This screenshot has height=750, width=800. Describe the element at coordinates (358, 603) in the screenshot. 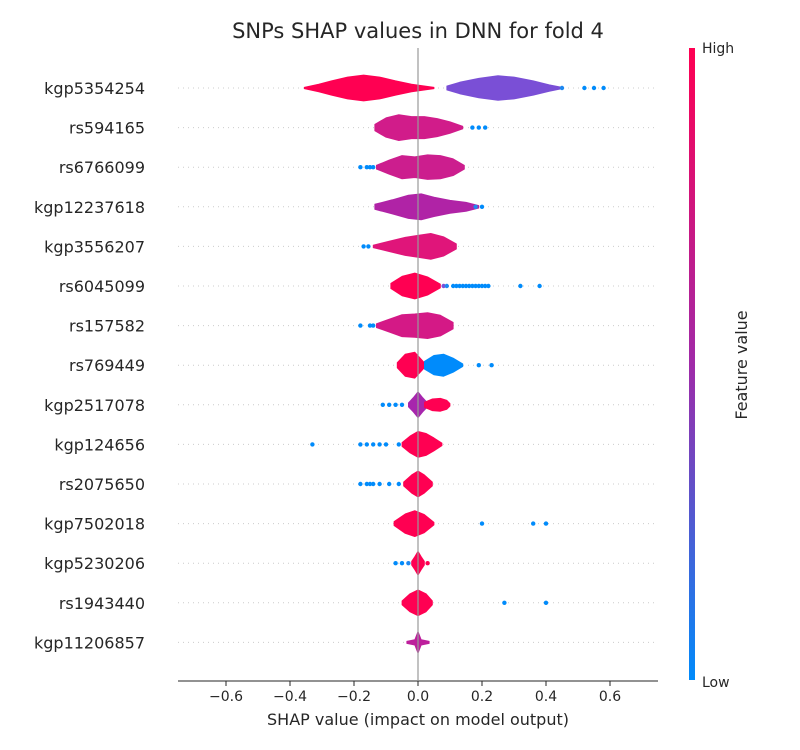

I see `feature-row: rs1943440` at that location.